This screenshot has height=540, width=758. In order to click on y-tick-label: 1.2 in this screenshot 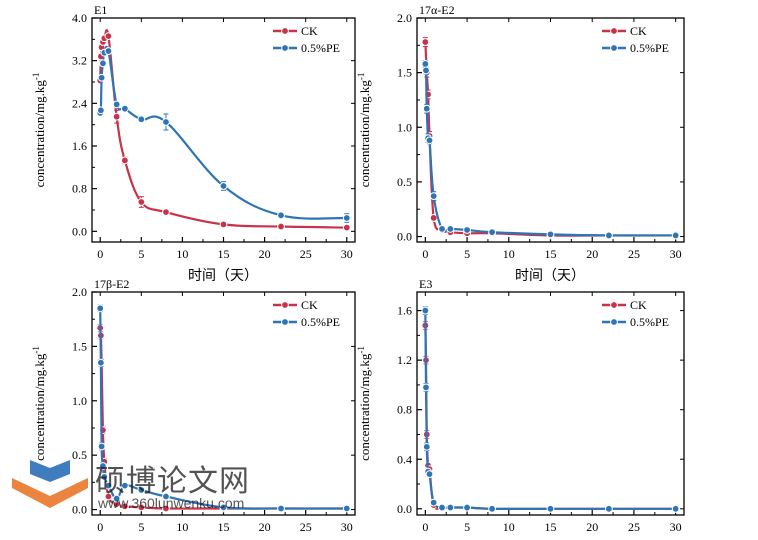, I will do `click(404, 360)`.